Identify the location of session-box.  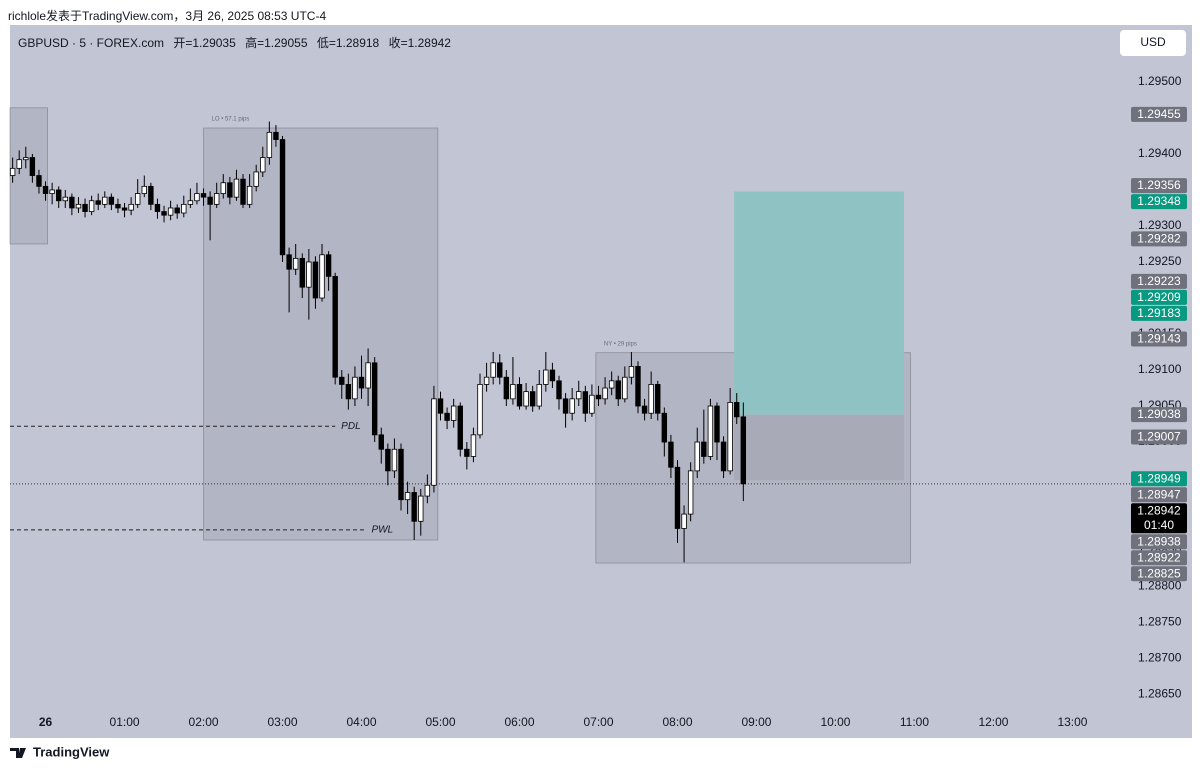
(28, 176).